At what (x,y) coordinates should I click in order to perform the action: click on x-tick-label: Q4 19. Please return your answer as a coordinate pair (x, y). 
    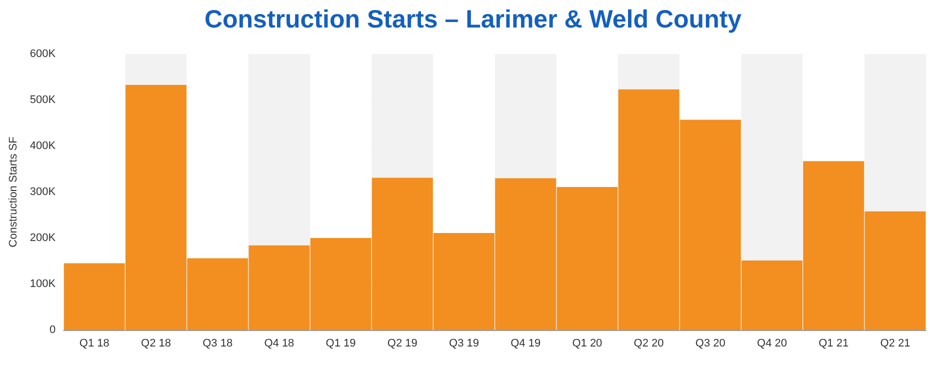
    Looking at the image, I should click on (525, 344).